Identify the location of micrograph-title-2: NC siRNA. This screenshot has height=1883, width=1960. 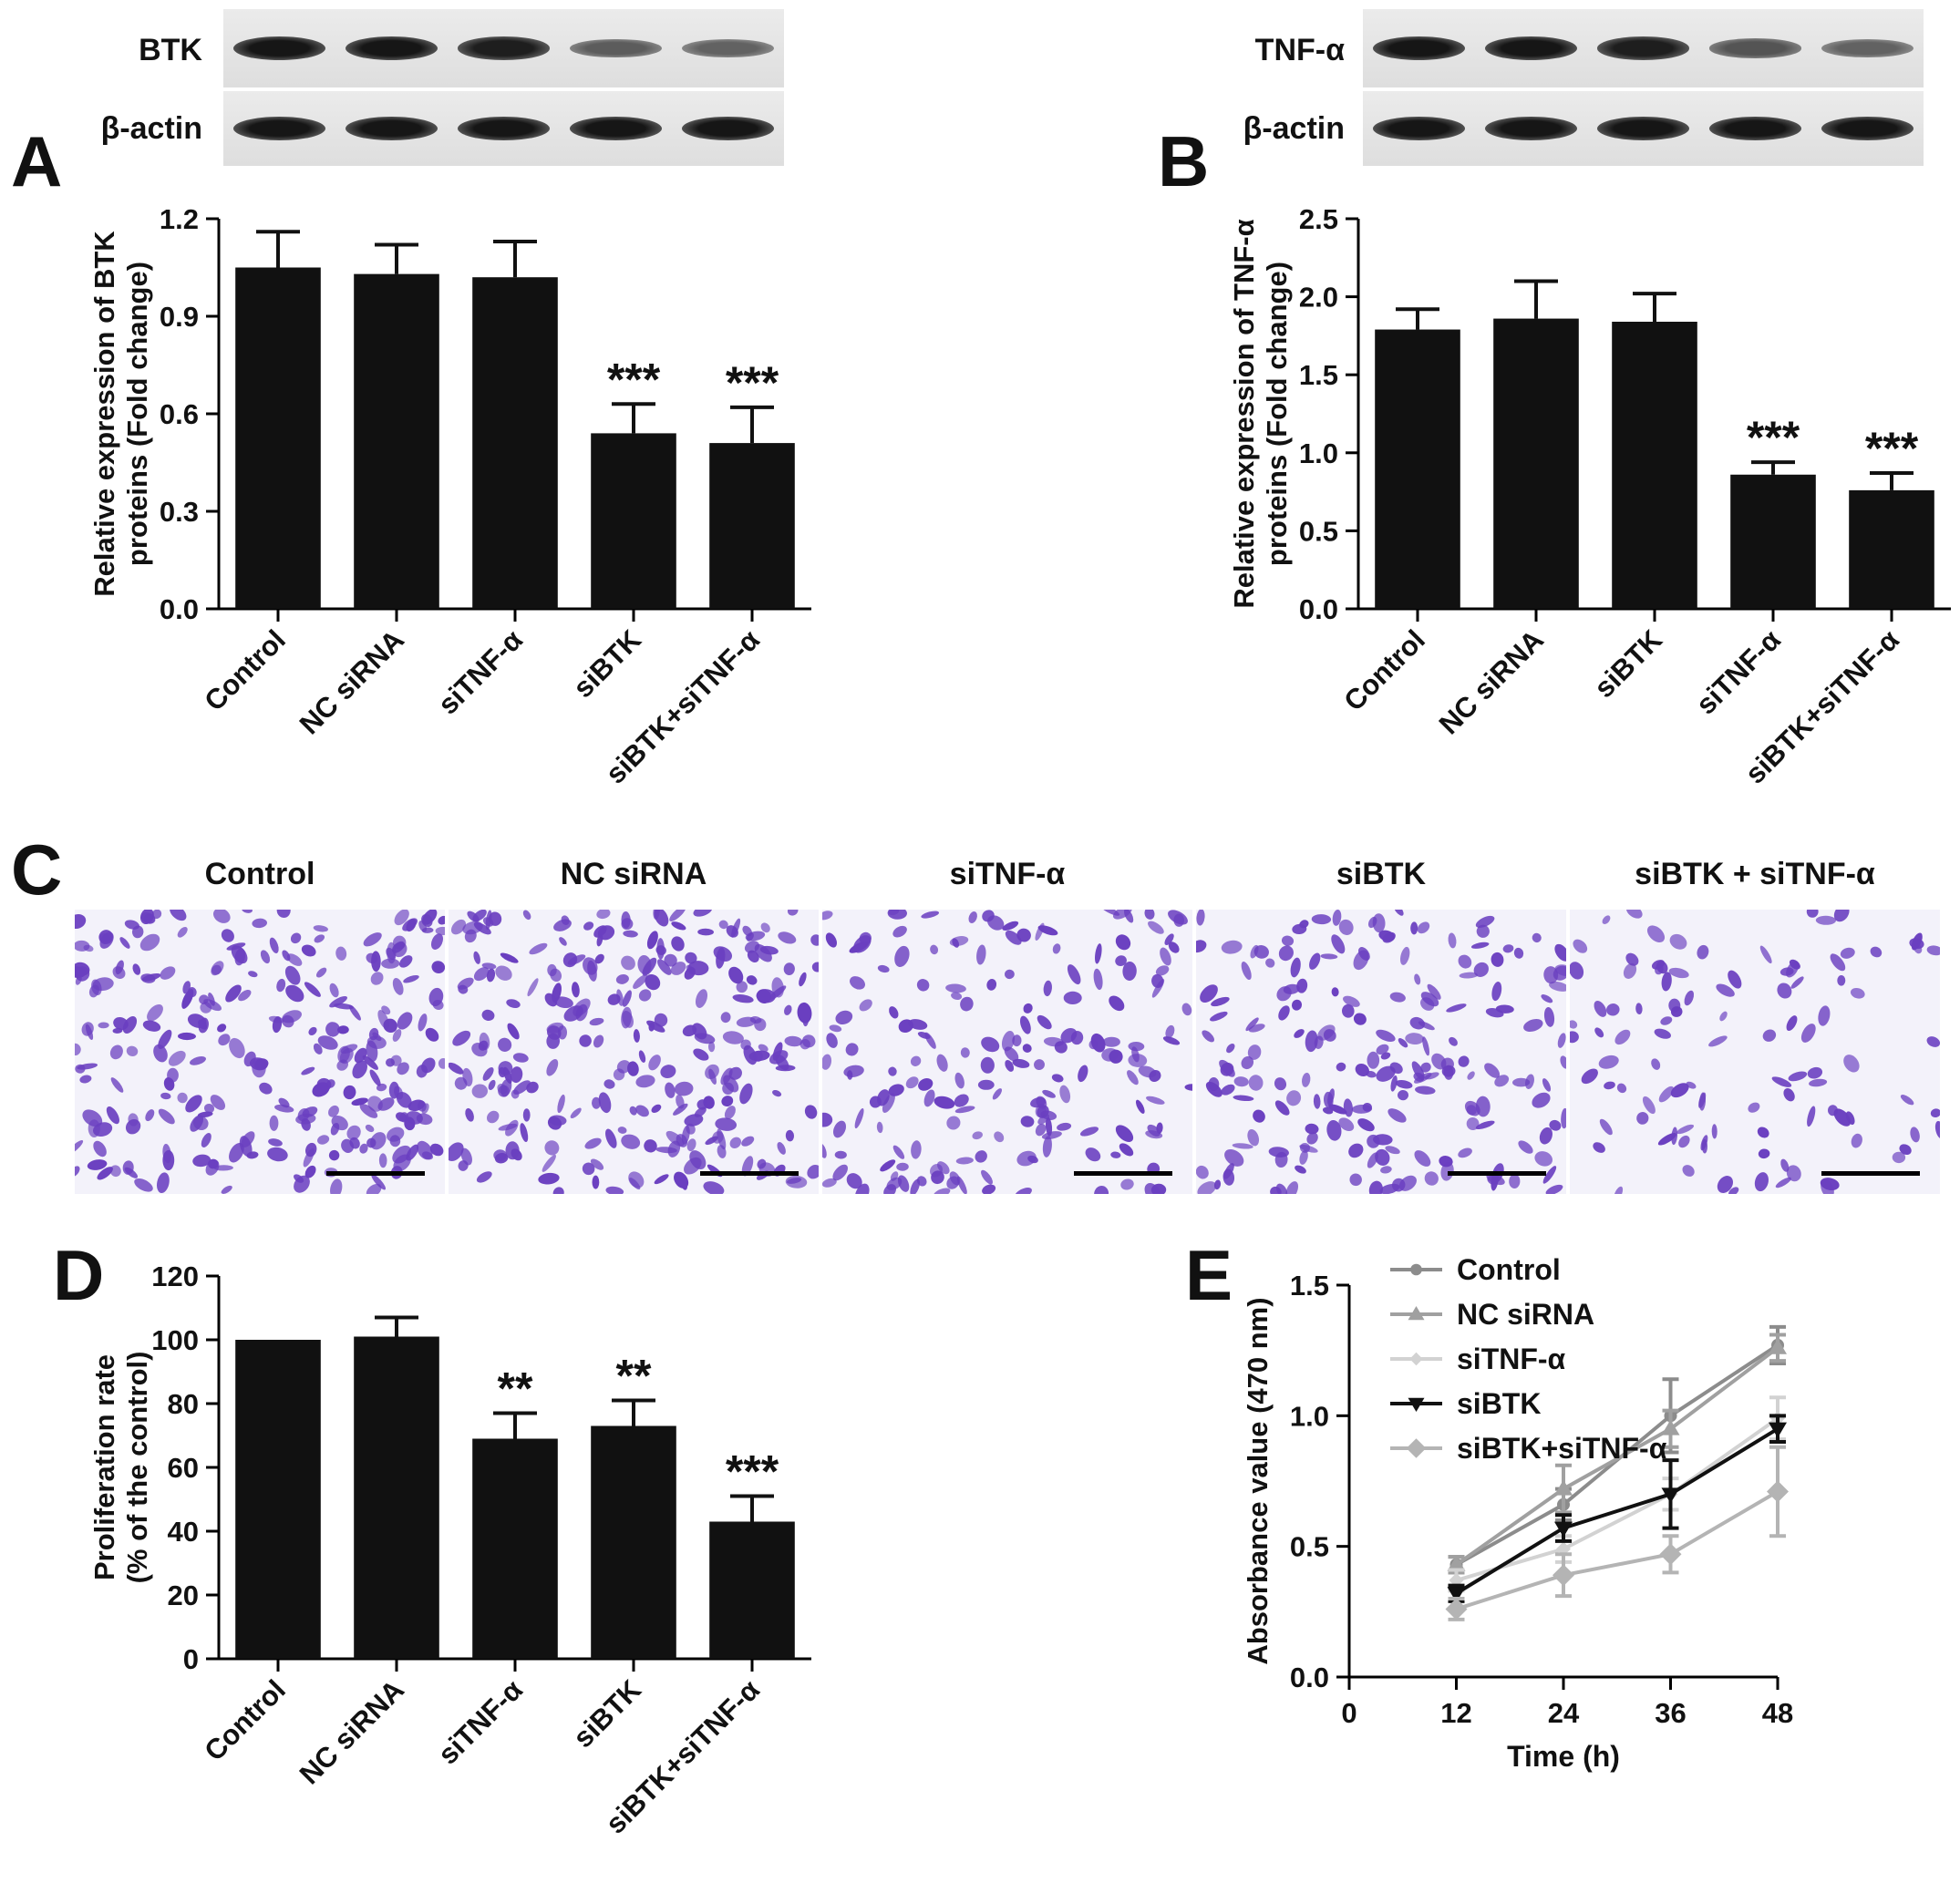
(633, 874).